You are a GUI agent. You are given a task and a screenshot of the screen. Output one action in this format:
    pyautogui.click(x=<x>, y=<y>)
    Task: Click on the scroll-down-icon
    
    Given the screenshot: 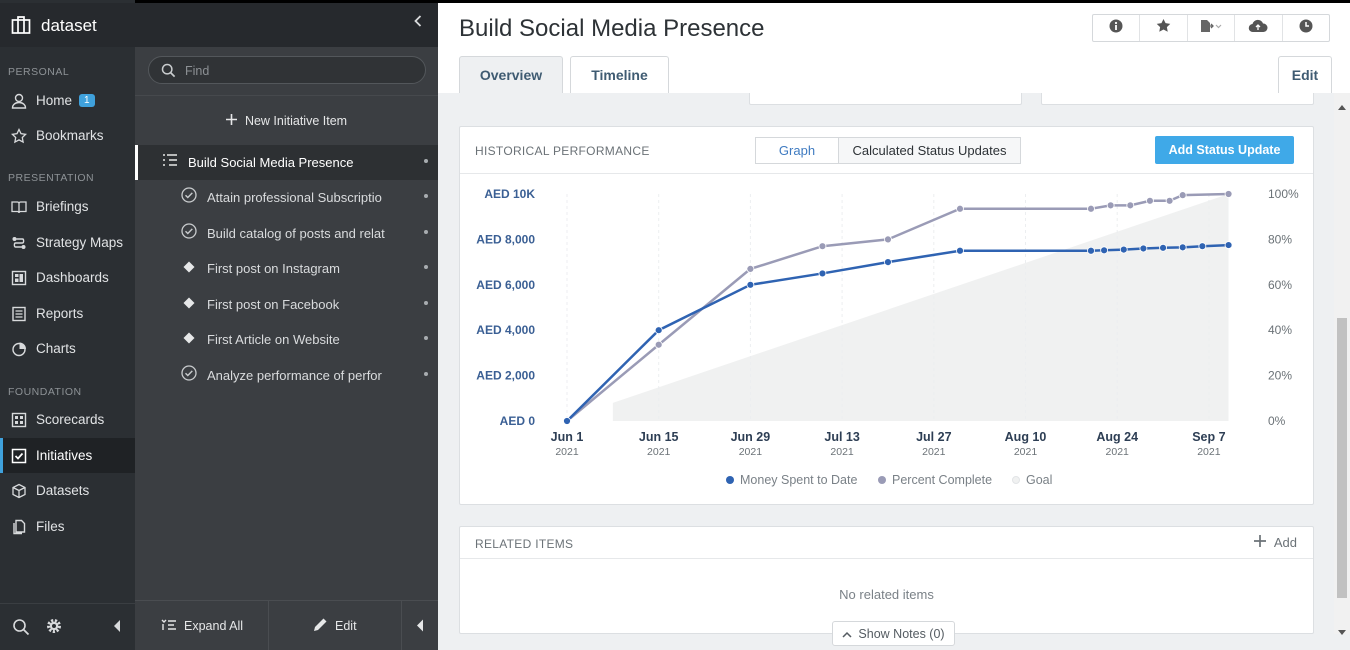 What is the action you would take?
    pyautogui.click(x=1342, y=632)
    